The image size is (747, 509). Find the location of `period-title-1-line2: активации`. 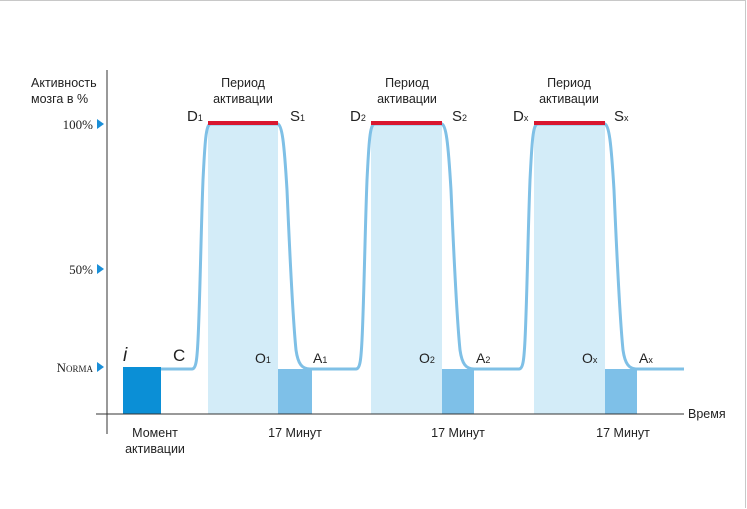

period-title-1-line2: активации is located at coordinates (243, 99).